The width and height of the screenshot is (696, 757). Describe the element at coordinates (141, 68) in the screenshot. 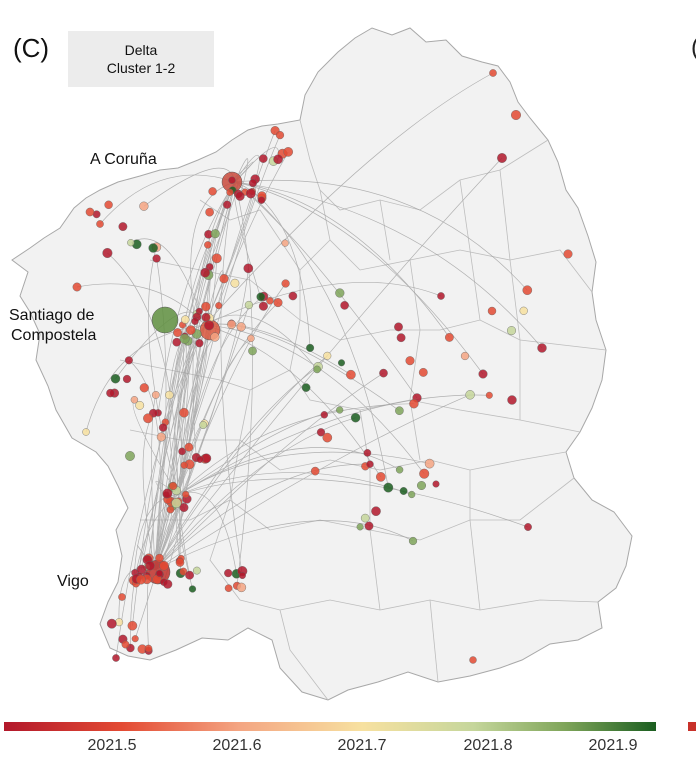

I see `cluster-title-line2: Cluster 1-2` at that location.